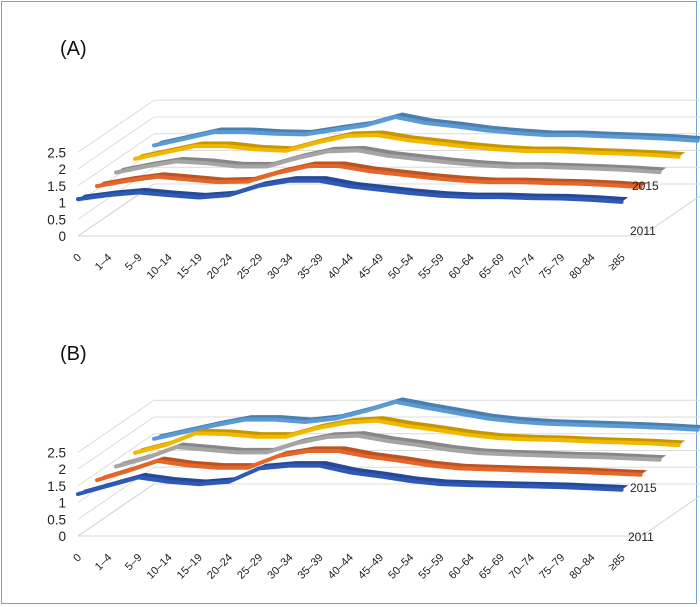 Image resolution: width=700 pixels, height=607 pixels. I want to click on x-tick-label: 75–79, so click(552, 267).